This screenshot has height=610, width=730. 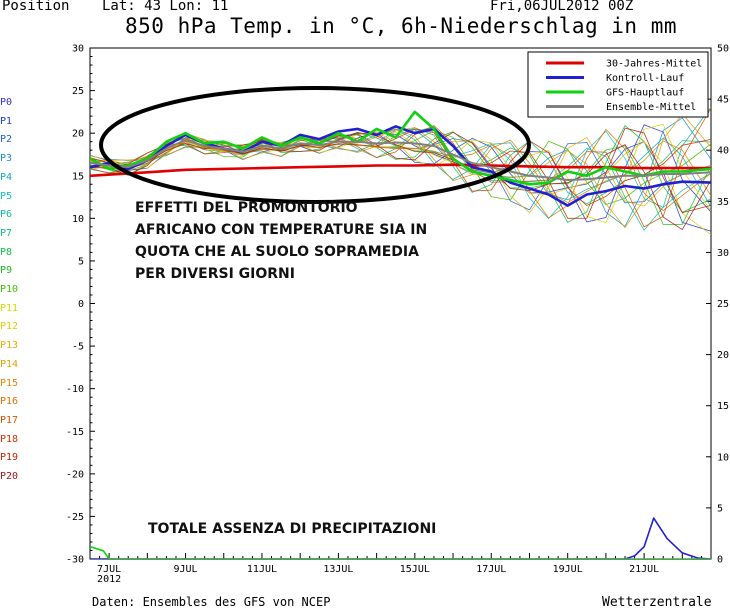 I want to click on right-tick-label: 15, so click(x=723, y=406).